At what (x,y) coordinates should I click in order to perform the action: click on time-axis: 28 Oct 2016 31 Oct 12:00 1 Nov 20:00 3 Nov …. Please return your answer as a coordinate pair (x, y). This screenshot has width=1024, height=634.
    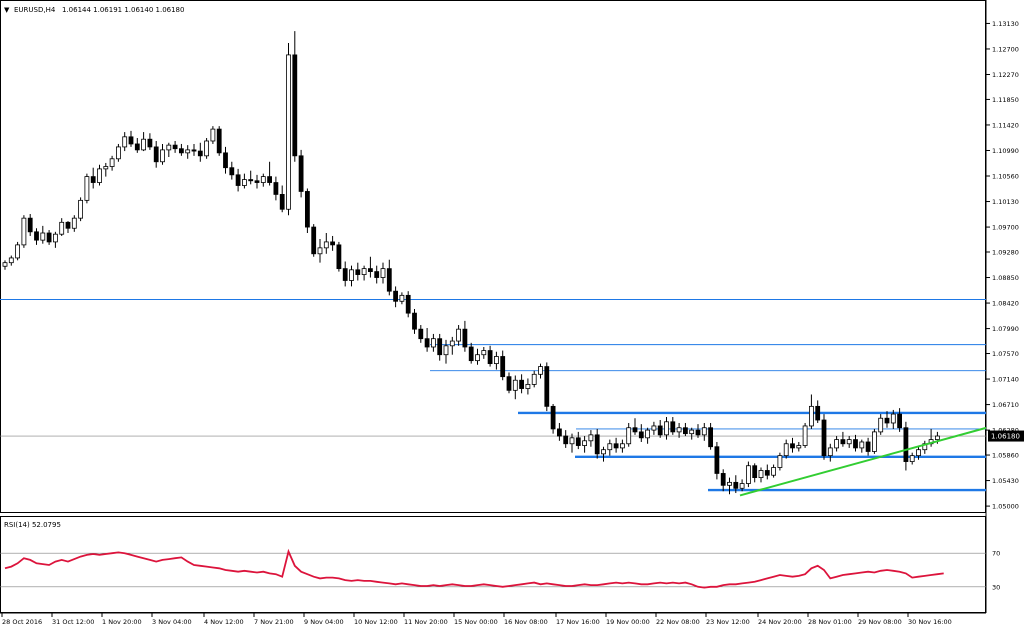
    Looking at the image, I should click on (476, 619).